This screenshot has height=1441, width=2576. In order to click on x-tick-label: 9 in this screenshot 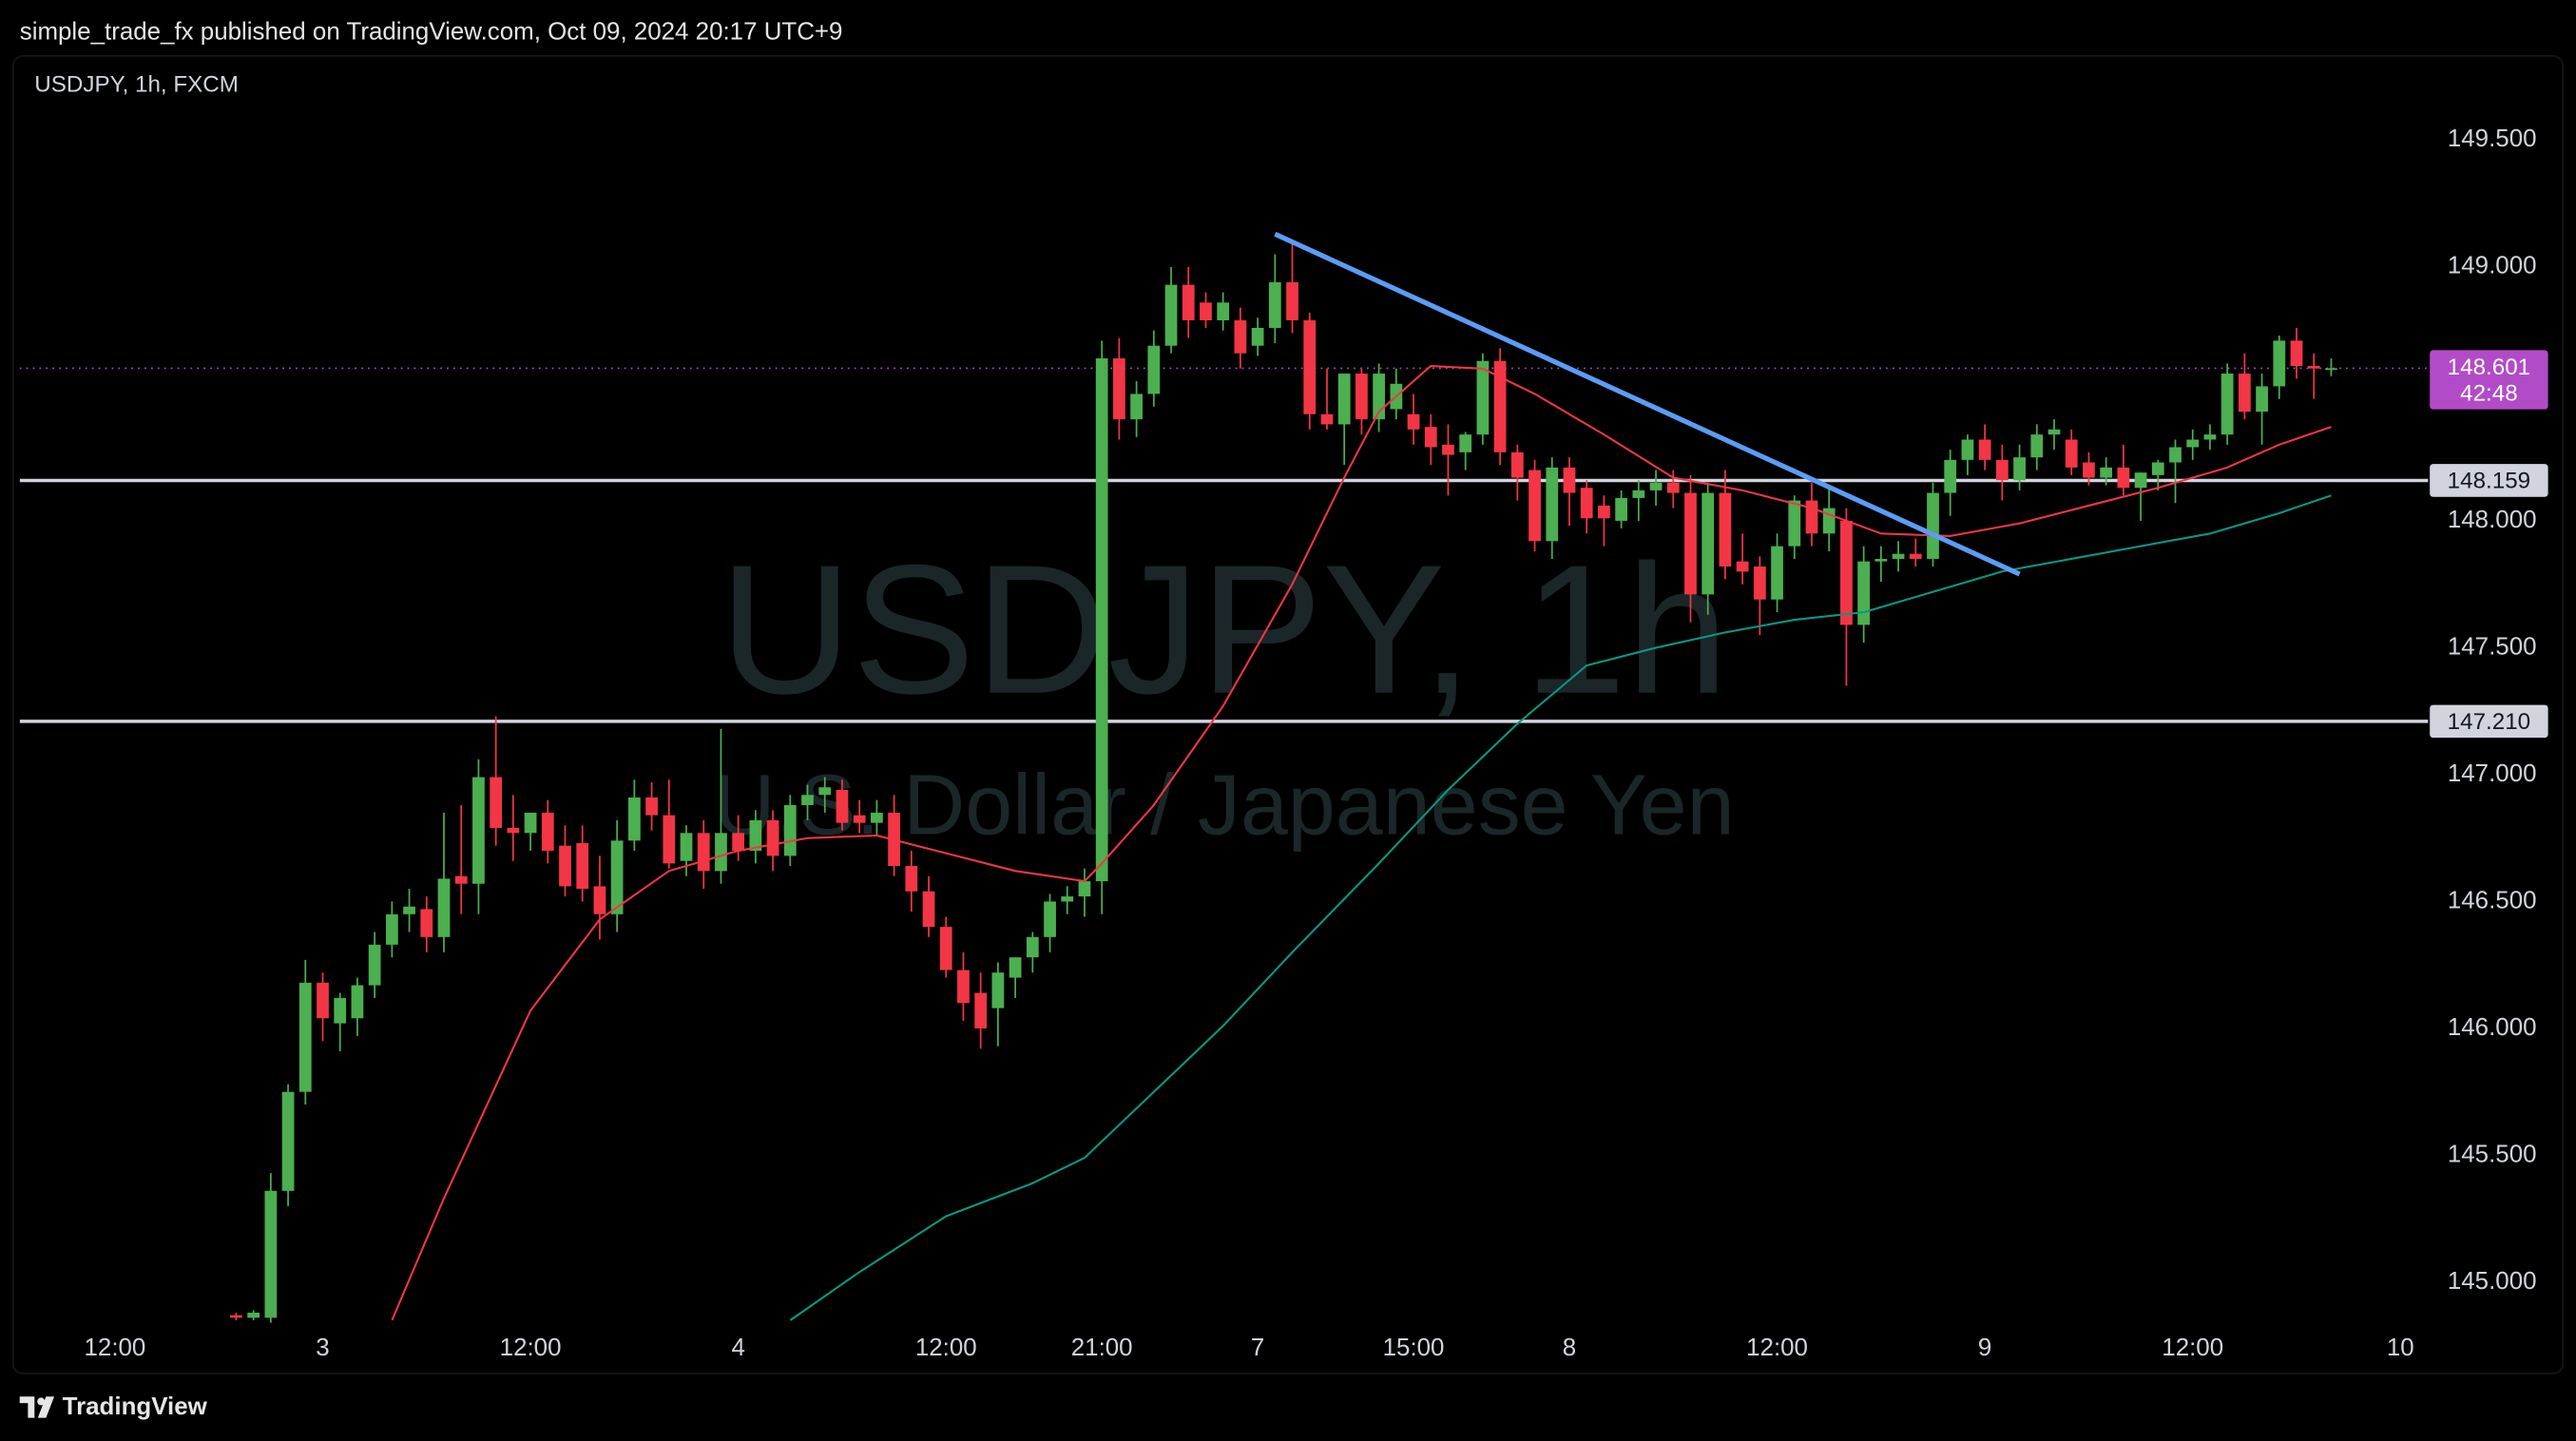, I will do `click(1984, 1348)`.